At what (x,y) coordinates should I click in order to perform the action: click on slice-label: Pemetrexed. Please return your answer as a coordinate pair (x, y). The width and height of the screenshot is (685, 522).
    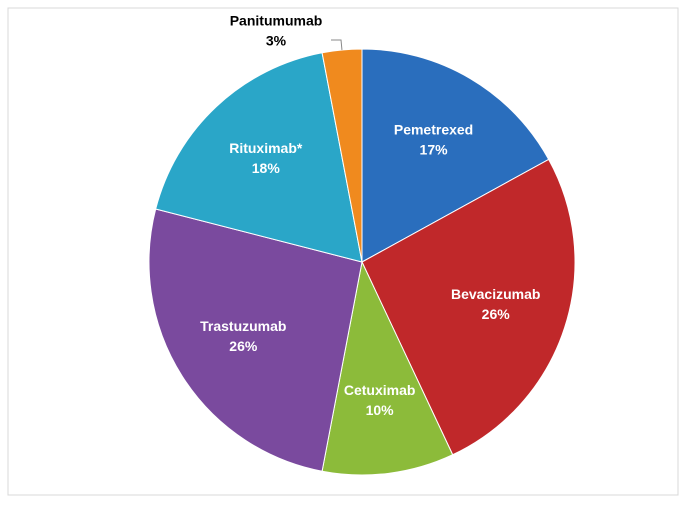
    Looking at the image, I should click on (433, 130).